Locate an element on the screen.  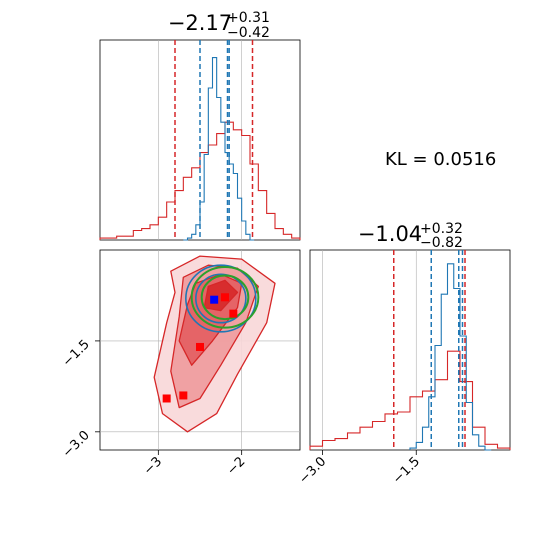
param1-title-sup: +0.31 is located at coordinates (248, 18).